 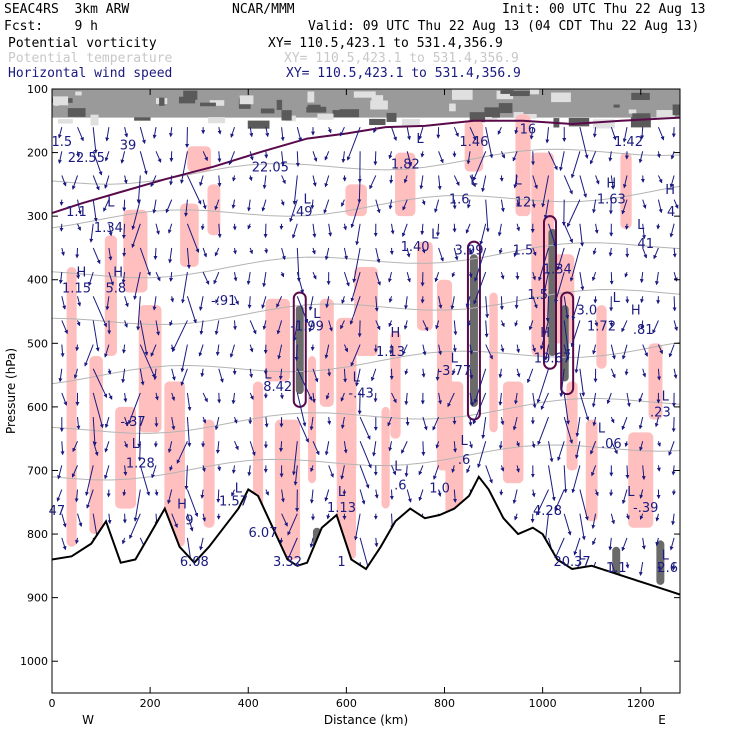 I want to click on field-pv-name: Potential vorticity, so click(x=82, y=43).